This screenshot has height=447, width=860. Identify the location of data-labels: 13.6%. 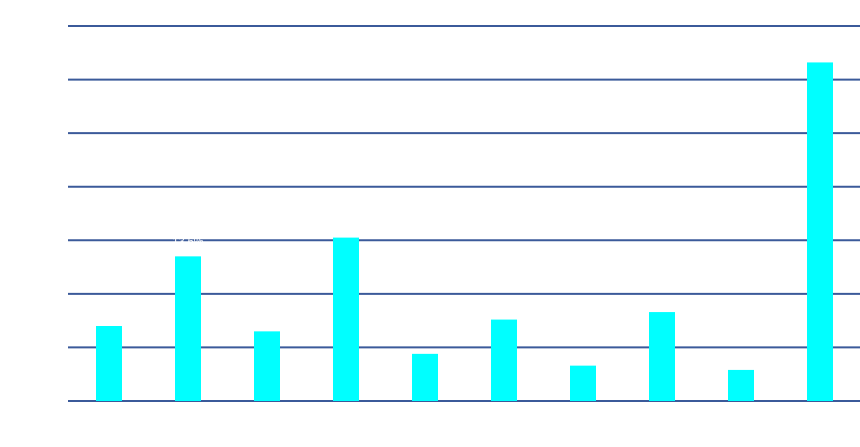
(187, 242).